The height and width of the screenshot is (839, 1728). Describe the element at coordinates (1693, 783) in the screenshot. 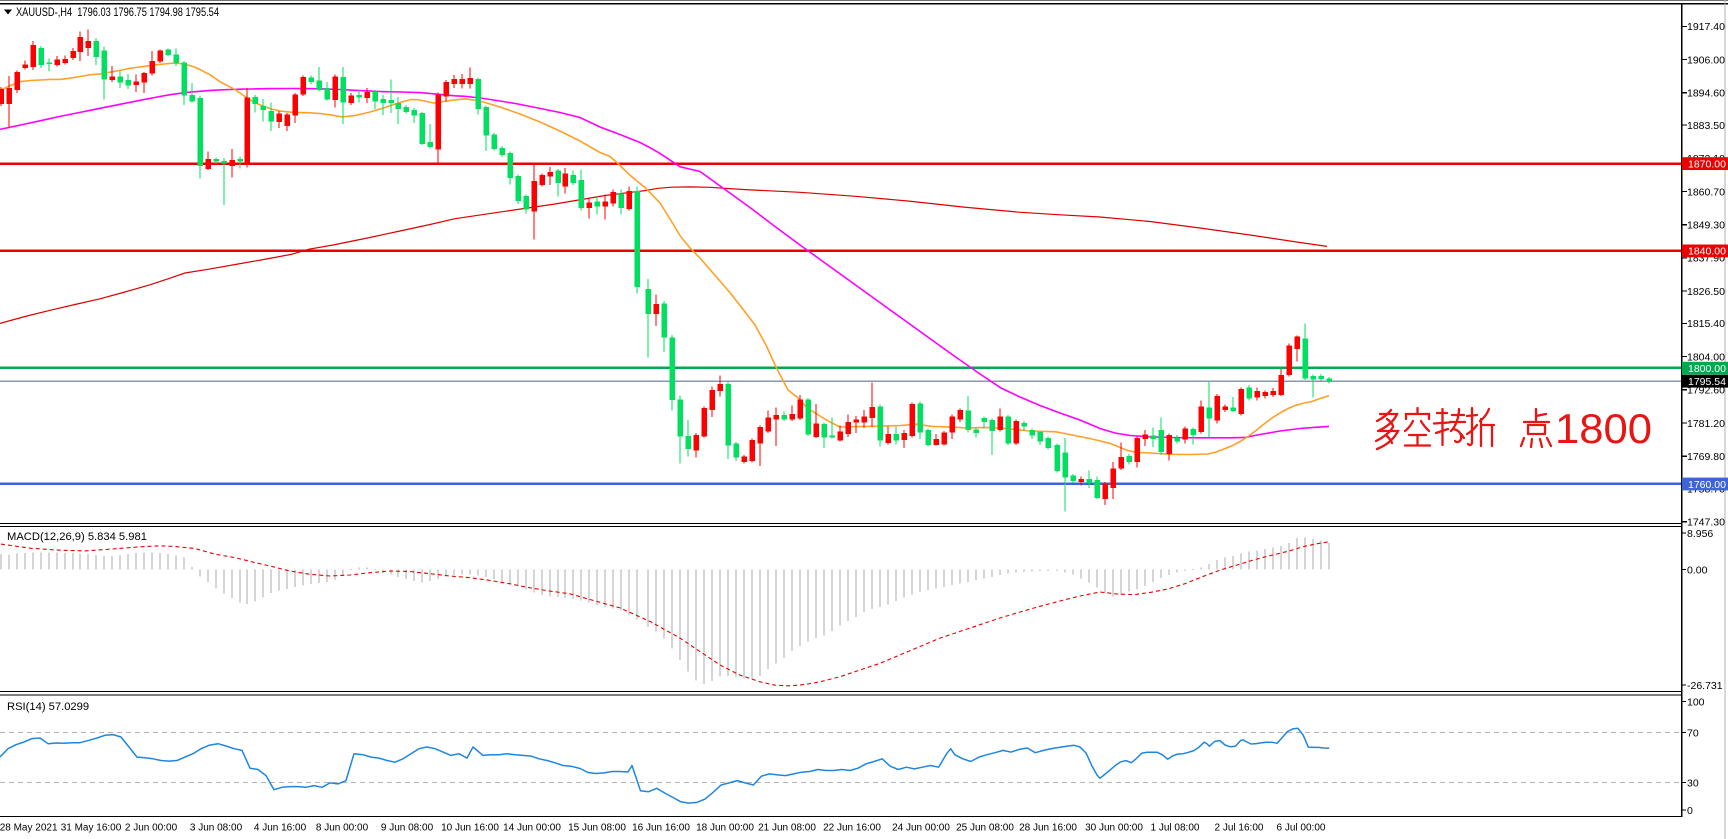

I see `svg-text: 30` at that location.